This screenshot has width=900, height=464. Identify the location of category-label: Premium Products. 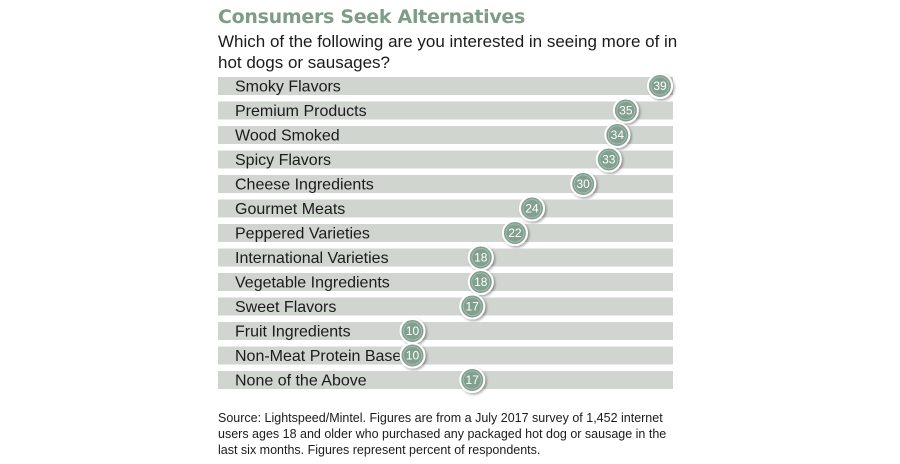
(301, 111).